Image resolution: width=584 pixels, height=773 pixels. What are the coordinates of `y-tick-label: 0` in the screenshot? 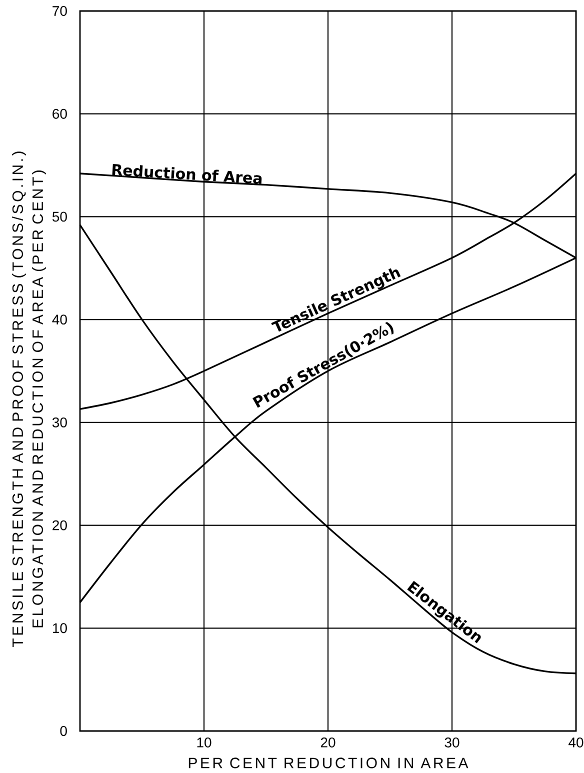 It's located at (63, 731).